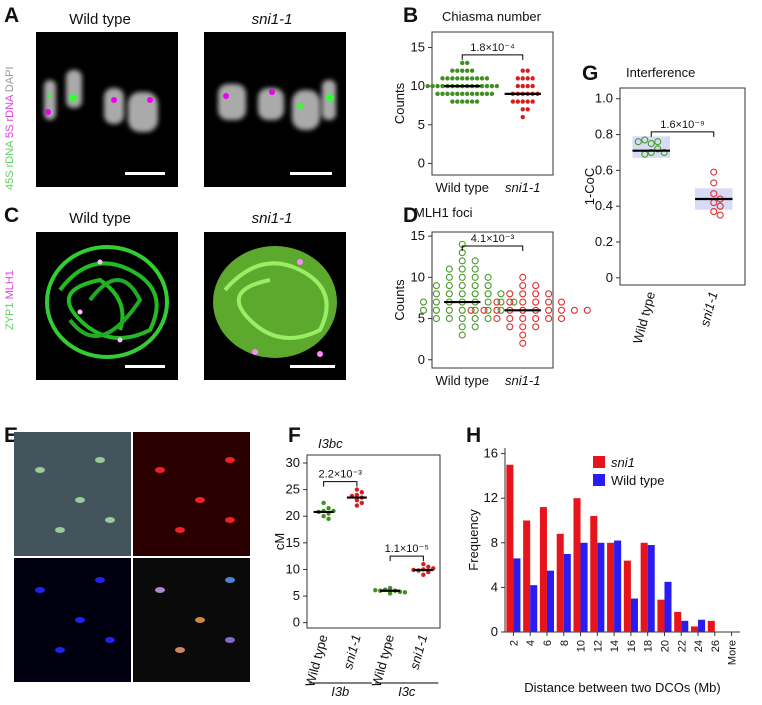 This screenshot has height=705, width=762. I want to click on x-tick-label: 12, so click(598, 646).